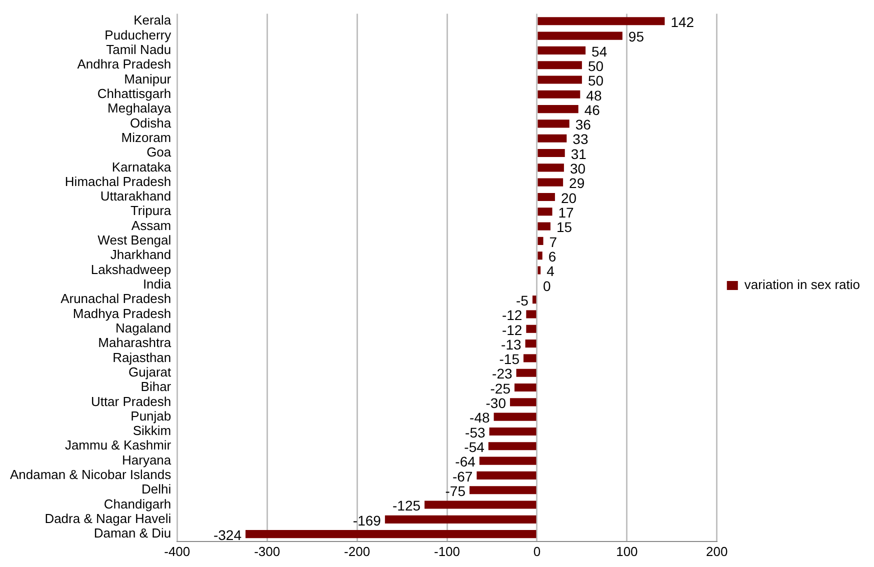 The width and height of the screenshot is (874, 567). I want to click on y-tick-label: Karnataka, so click(142, 166).